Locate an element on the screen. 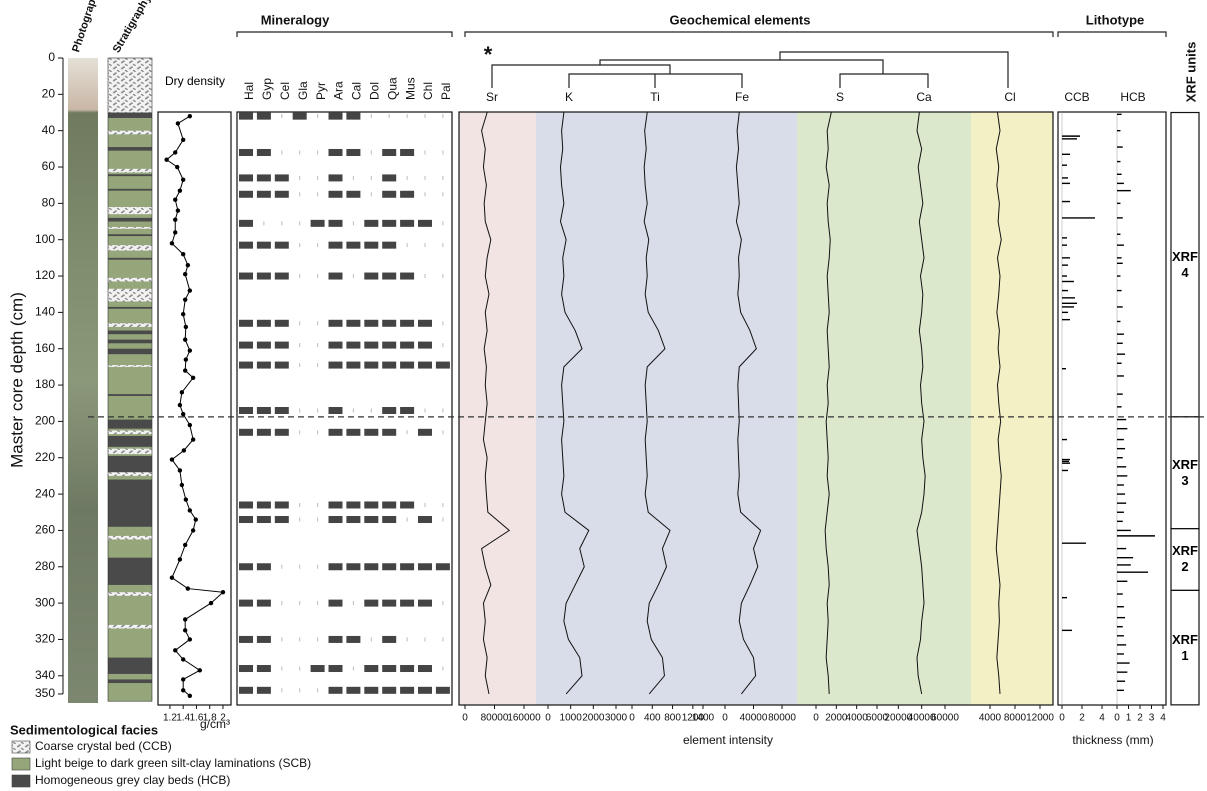 The height and width of the screenshot is (791, 1207). x-tick-label: 4000 is located at coordinates (857, 718).